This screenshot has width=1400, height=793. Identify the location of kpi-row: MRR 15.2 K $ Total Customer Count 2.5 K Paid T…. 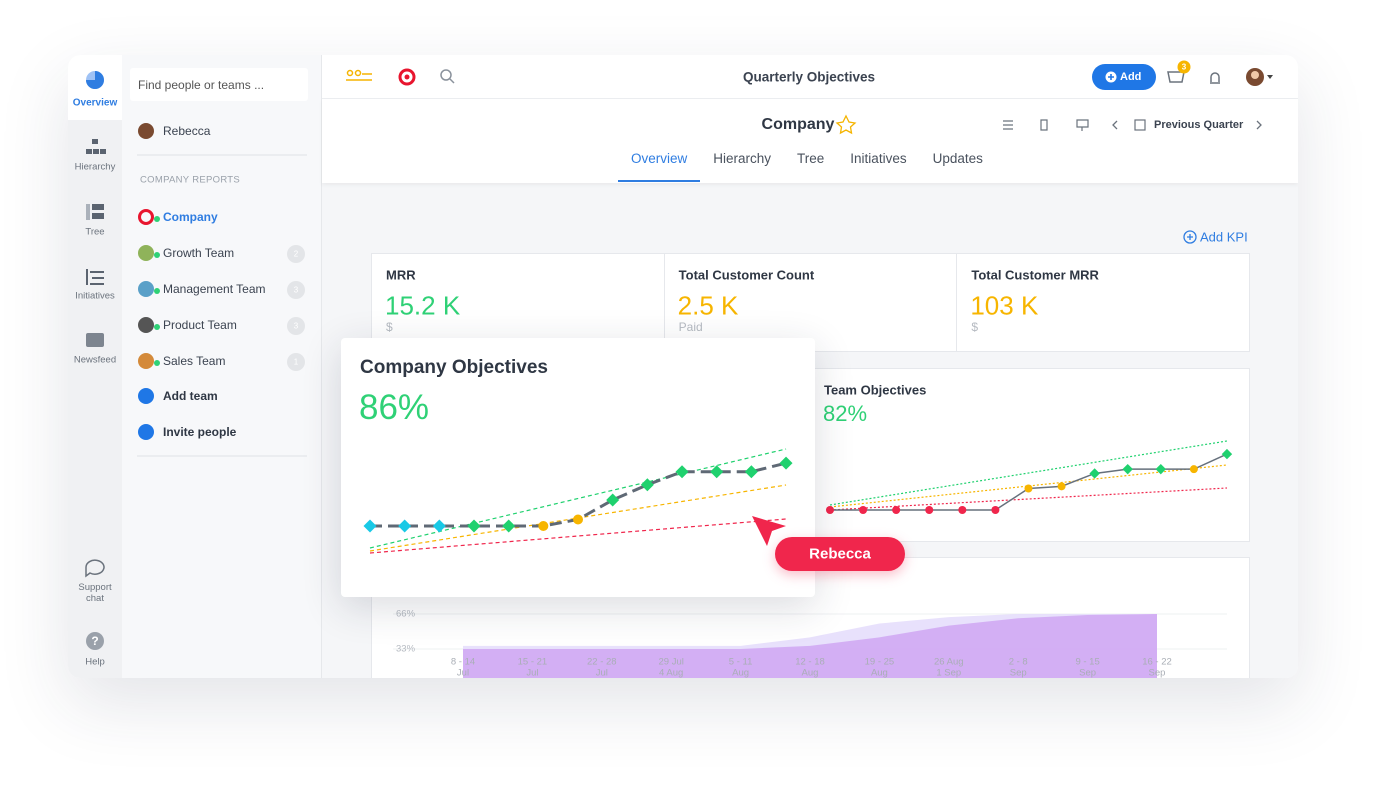
(810, 302).